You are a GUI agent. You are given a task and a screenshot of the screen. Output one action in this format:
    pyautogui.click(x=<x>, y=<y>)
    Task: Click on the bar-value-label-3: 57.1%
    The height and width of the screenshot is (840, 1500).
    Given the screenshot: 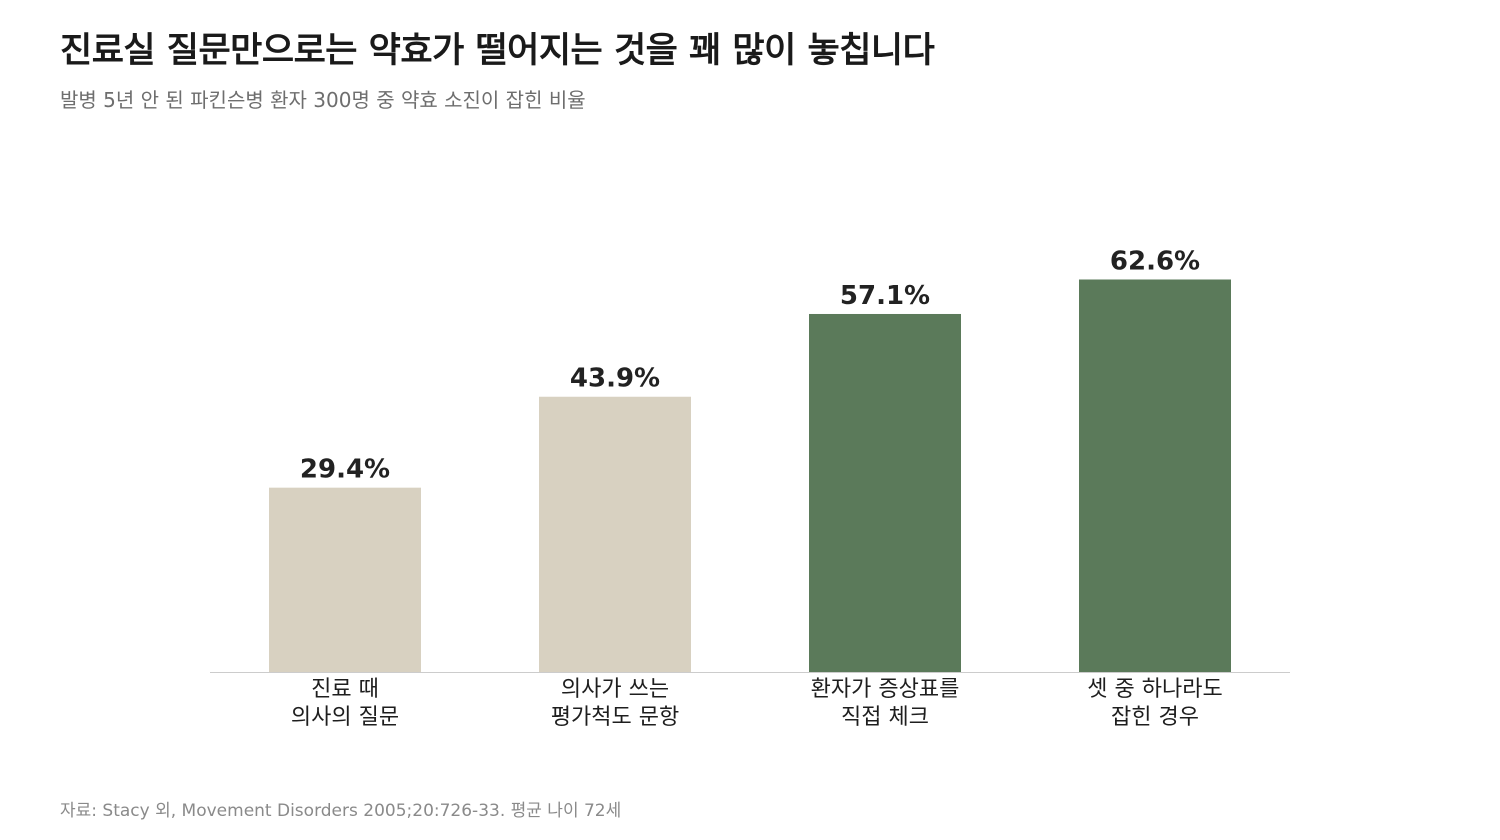 What is the action you would take?
    pyautogui.click(x=885, y=296)
    